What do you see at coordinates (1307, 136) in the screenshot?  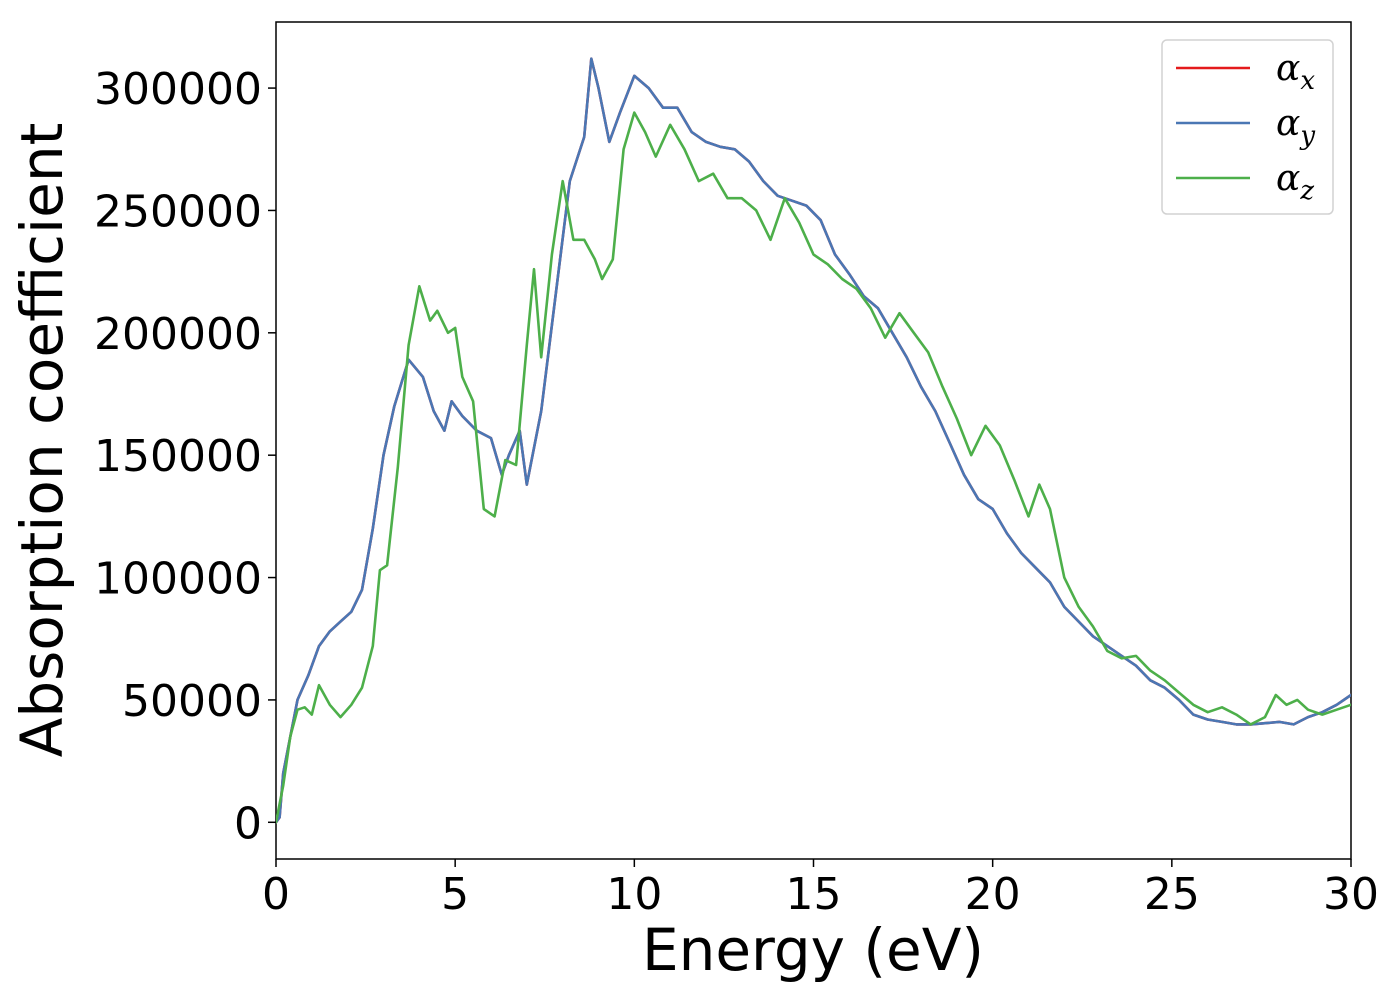 I see `legend-label-subscript: y` at bounding box center [1307, 136].